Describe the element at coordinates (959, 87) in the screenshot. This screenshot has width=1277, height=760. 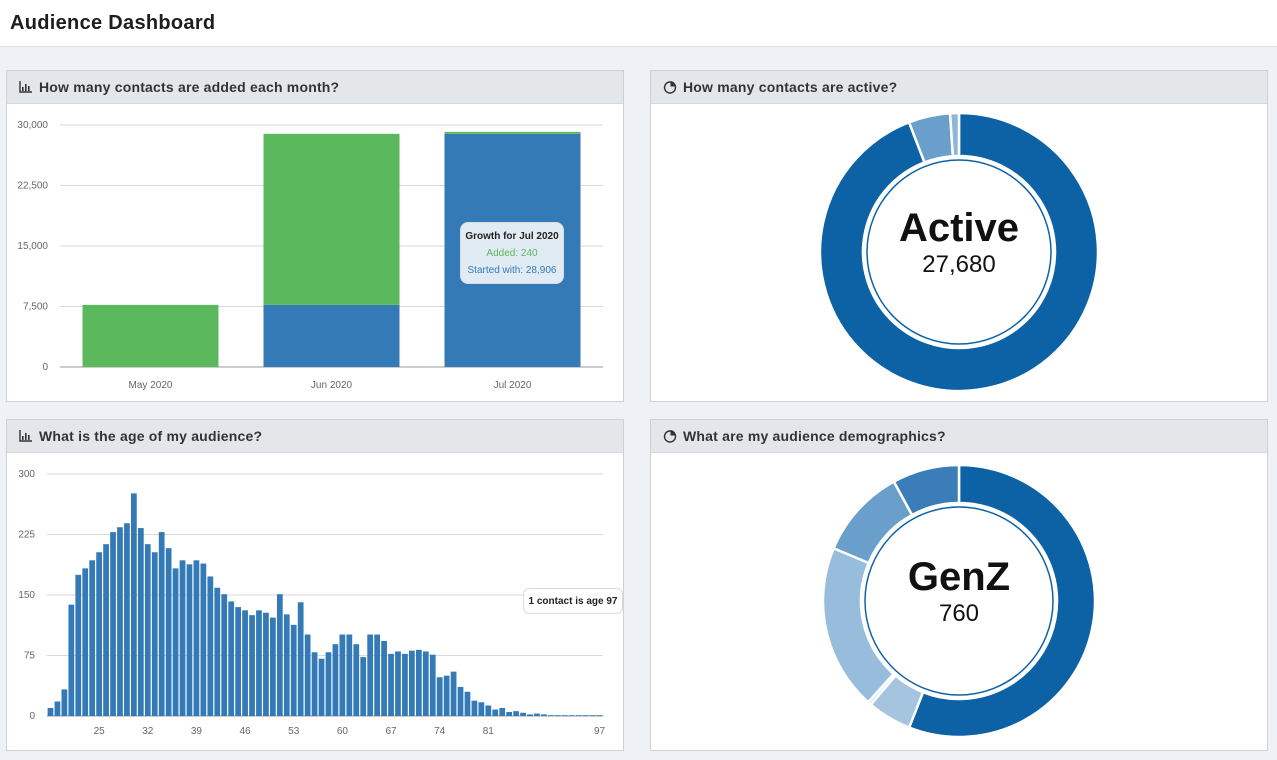
I see `panel-header: How many contacts are active?` at that location.